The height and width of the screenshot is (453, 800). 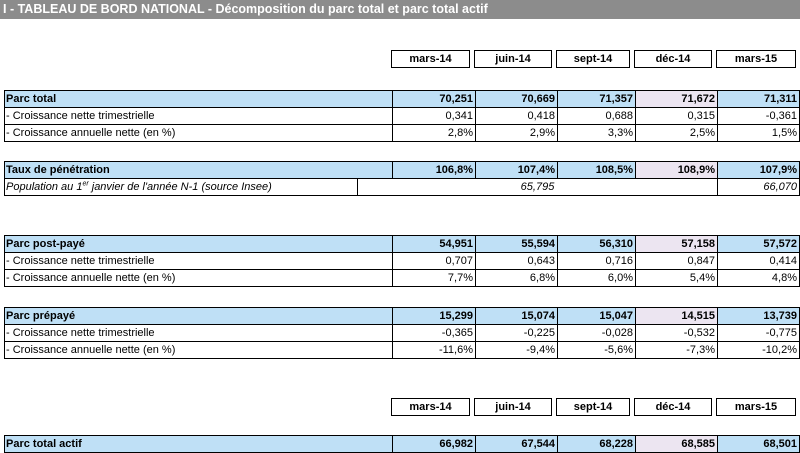 What do you see at coordinates (676, 333) in the screenshot?
I see `value-cell: -0,532` at bounding box center [676, 333].